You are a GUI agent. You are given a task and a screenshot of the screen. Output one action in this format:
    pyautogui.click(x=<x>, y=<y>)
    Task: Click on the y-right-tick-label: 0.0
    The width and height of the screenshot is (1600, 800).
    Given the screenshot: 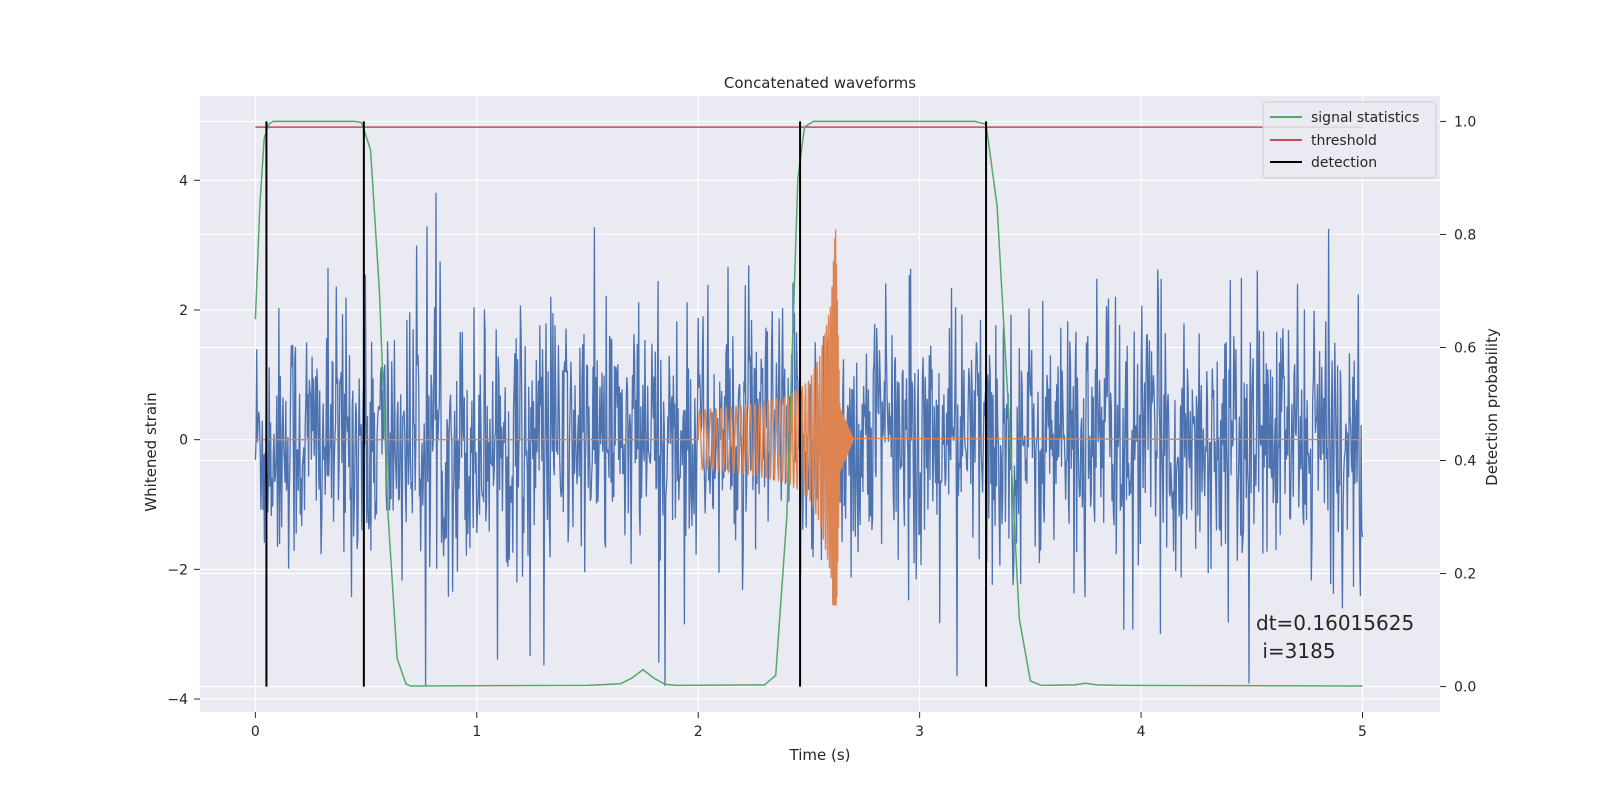 What is the action you would take?
    pyautogui.click(x=1465, y=688)
    